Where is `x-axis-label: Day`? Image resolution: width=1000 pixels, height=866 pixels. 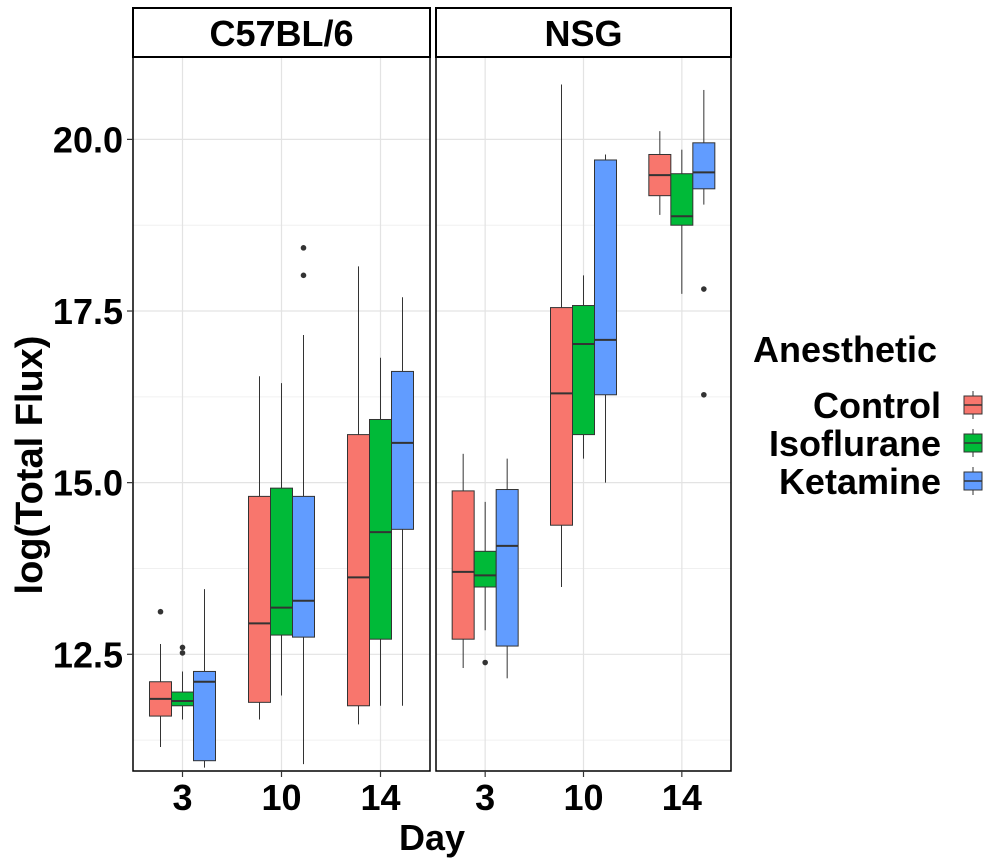
x-axis-label: Day is located at coordinates (432, 837).